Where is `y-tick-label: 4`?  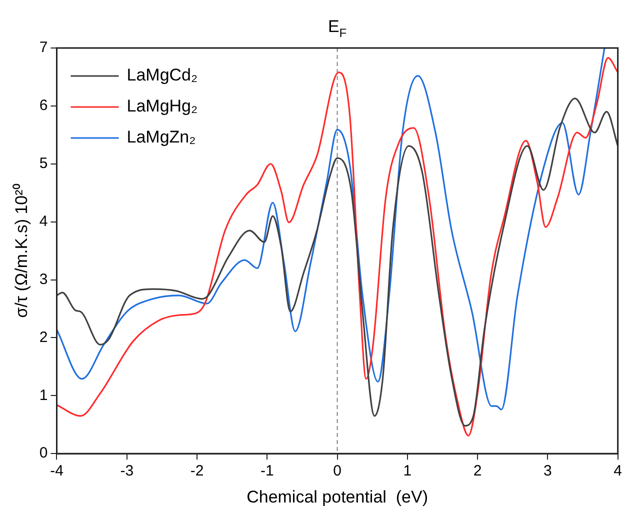
y-tick-label: 4 is located at coordinates (43, 221).